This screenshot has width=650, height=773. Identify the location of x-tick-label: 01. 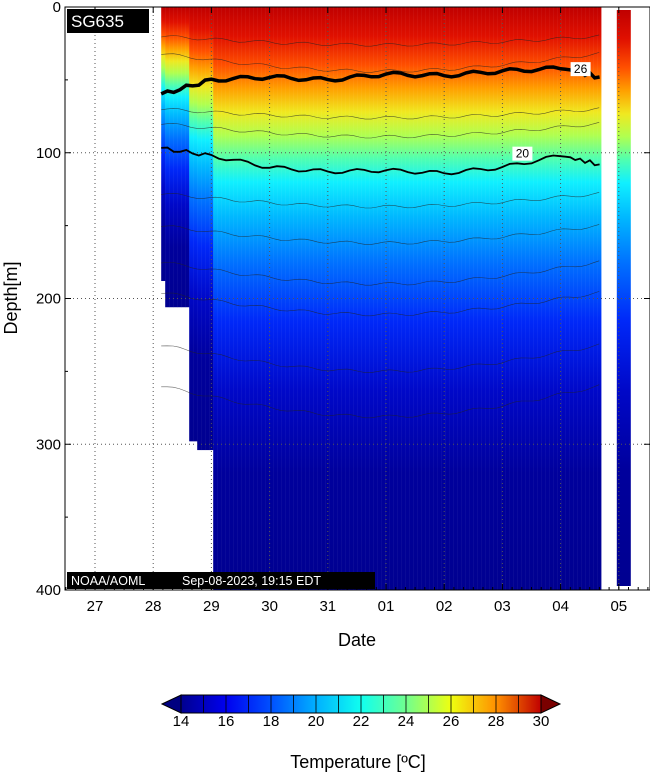
(386, 606).